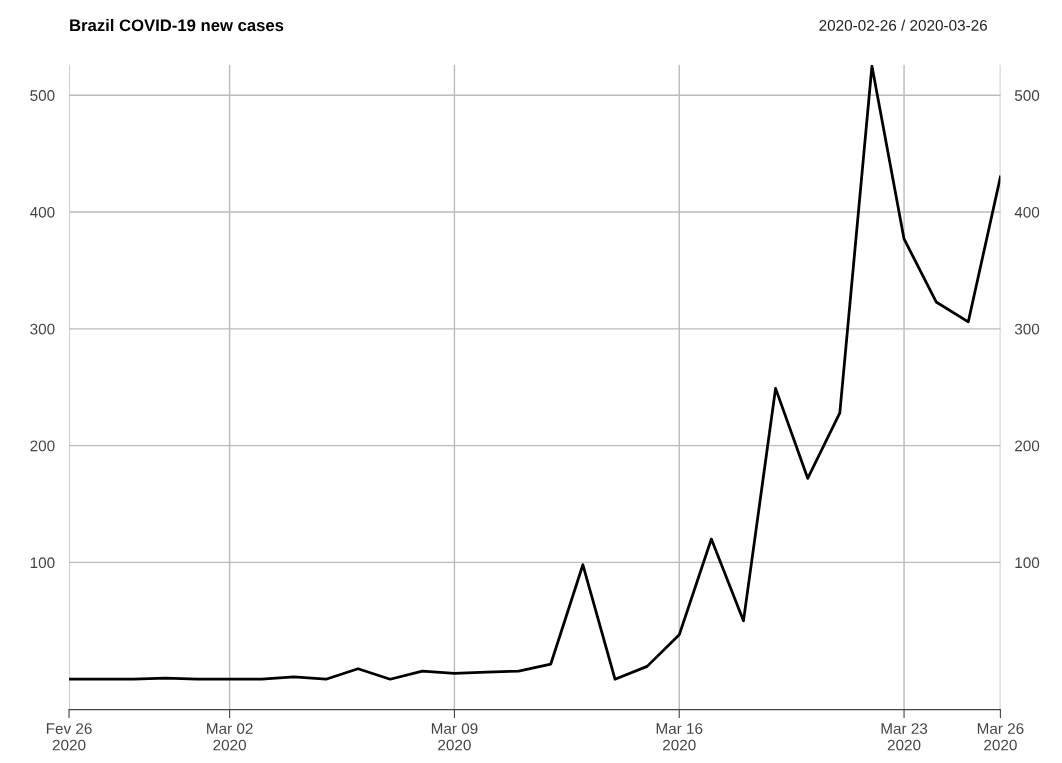 This screenshot has height=763, width=1062. What do you see at coordinates (1027, 95) in the screenshot?
I see `y2-tick-label: 500` at bounding box center [1027, 95].